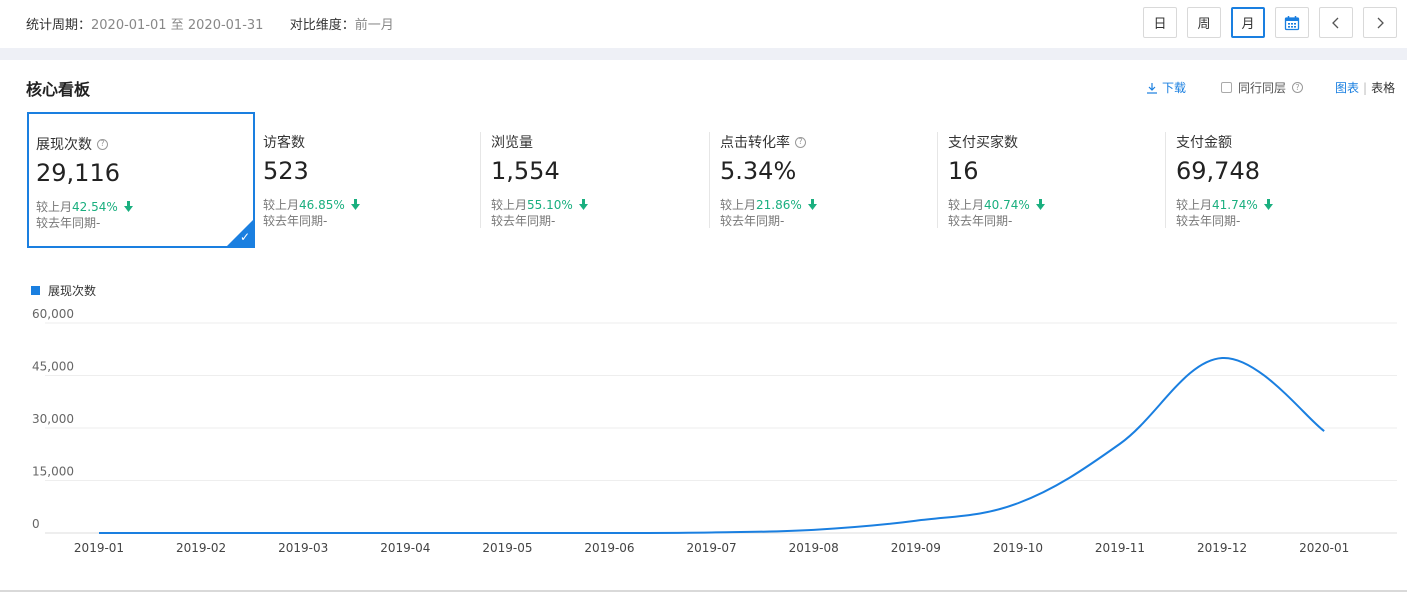  Describe the element at coordinates (1204, 142) in the screenshot. I see `metric-label: 支付金额` at that location.